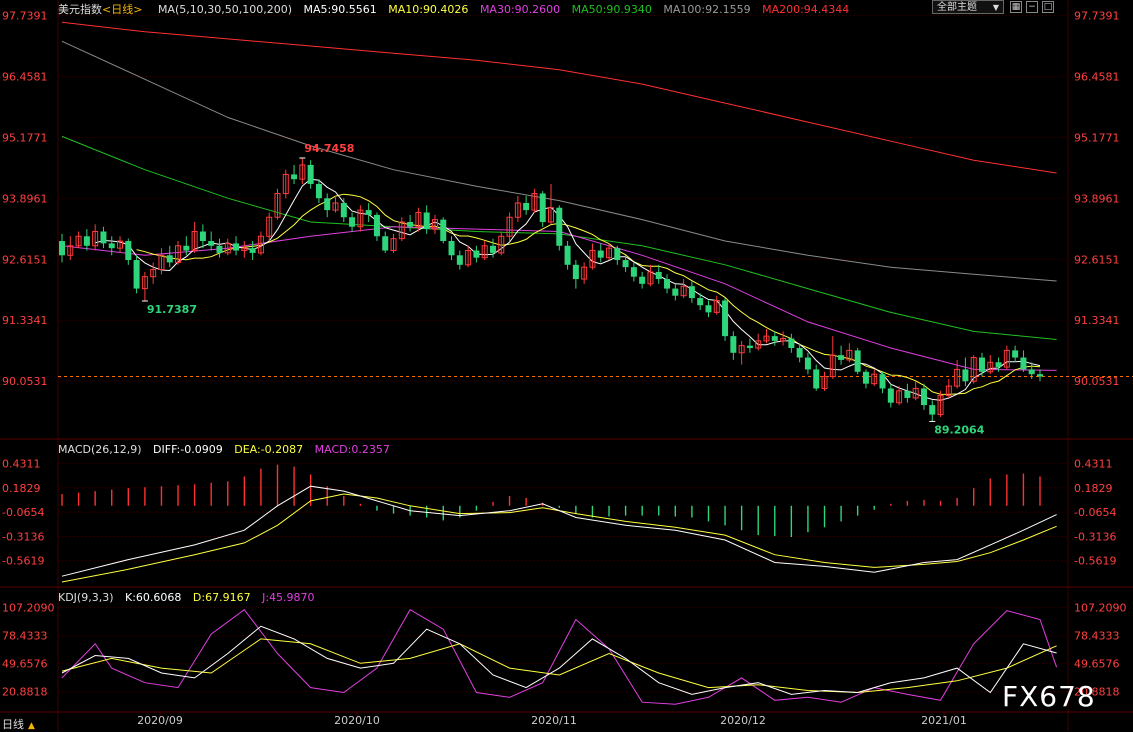 The image size is (1133, 732). What do you see at coordinates (959, 429) in the screenshot?
I see `extreme-label: 89.2064` at bounding box center [959, 429].